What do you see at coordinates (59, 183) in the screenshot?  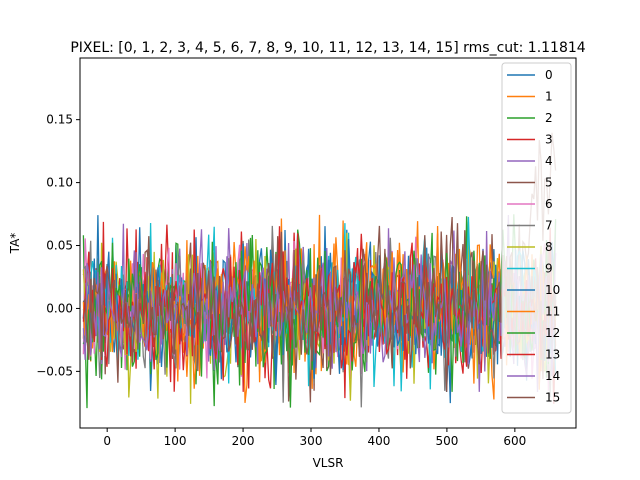 I see `y-tick-label: 0.10` at bounding box center [59, 183].